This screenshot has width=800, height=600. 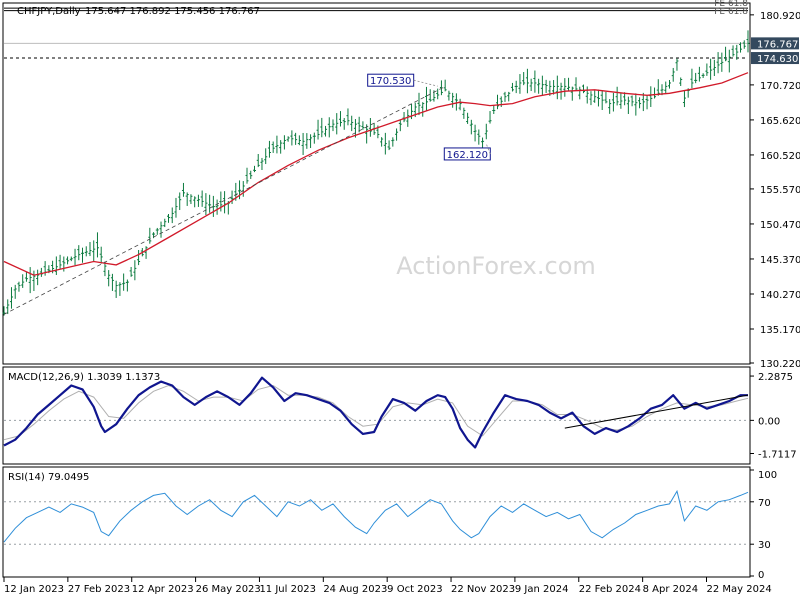 What do you see at coordinates (780, 225) in the screenshot?
I see `price-tick-label: 150.470` at bounding box center [780, 225].